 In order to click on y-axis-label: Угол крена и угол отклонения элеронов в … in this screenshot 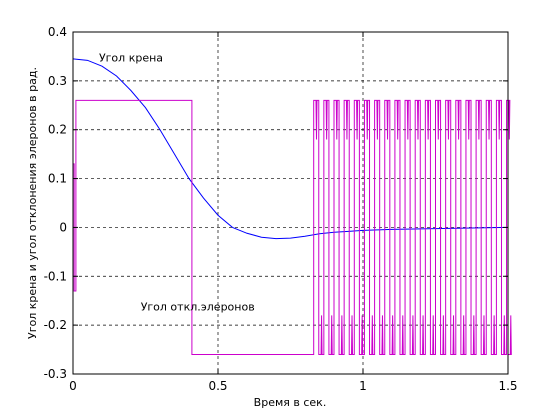, I will do `click(32, 203)`.